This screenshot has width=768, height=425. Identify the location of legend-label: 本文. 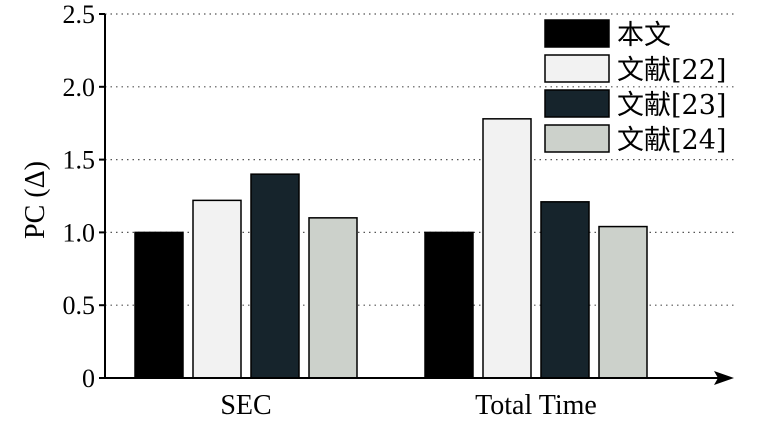
(644, 35).